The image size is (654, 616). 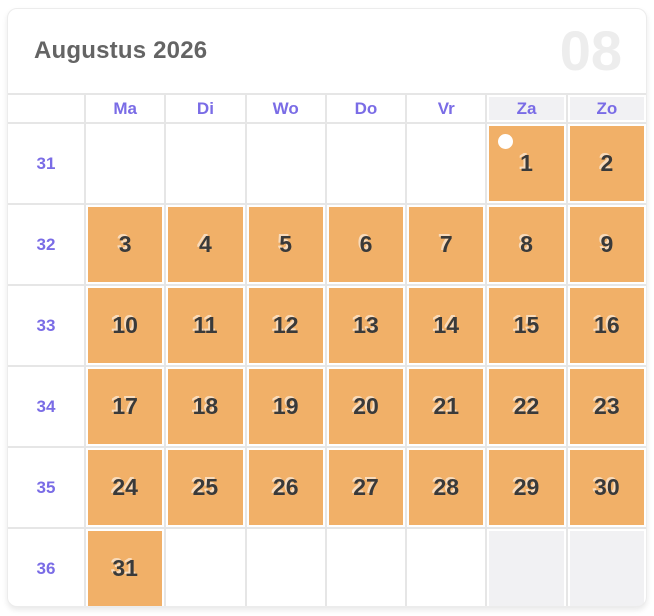 I want to click on day-cell-10: 10, so click(x=125, y=325).